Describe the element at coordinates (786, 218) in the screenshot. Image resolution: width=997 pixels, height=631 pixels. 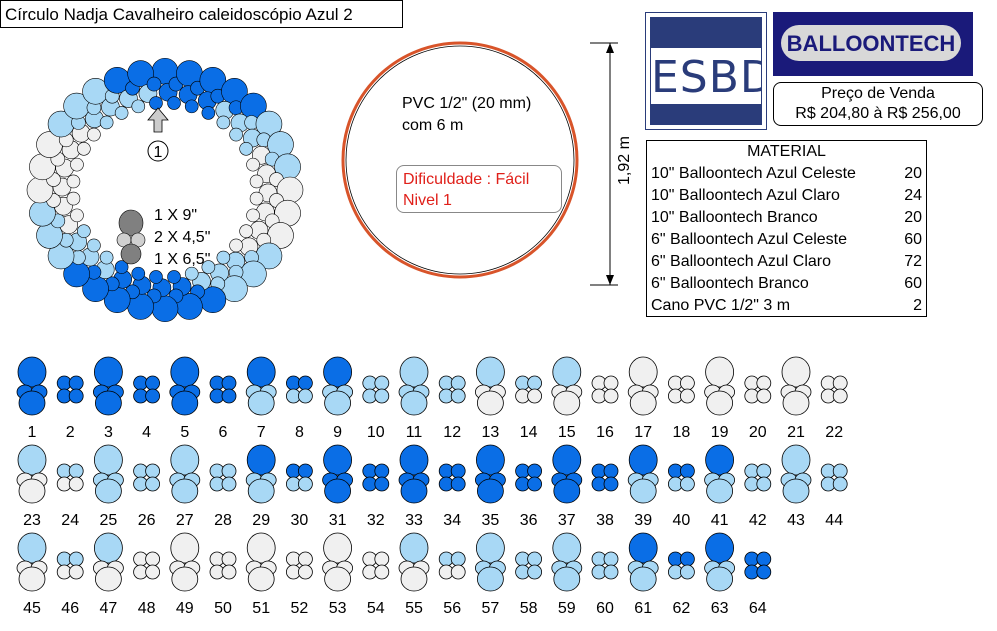
I see `material-row: 10" Balloontech Branco 20` at that location.